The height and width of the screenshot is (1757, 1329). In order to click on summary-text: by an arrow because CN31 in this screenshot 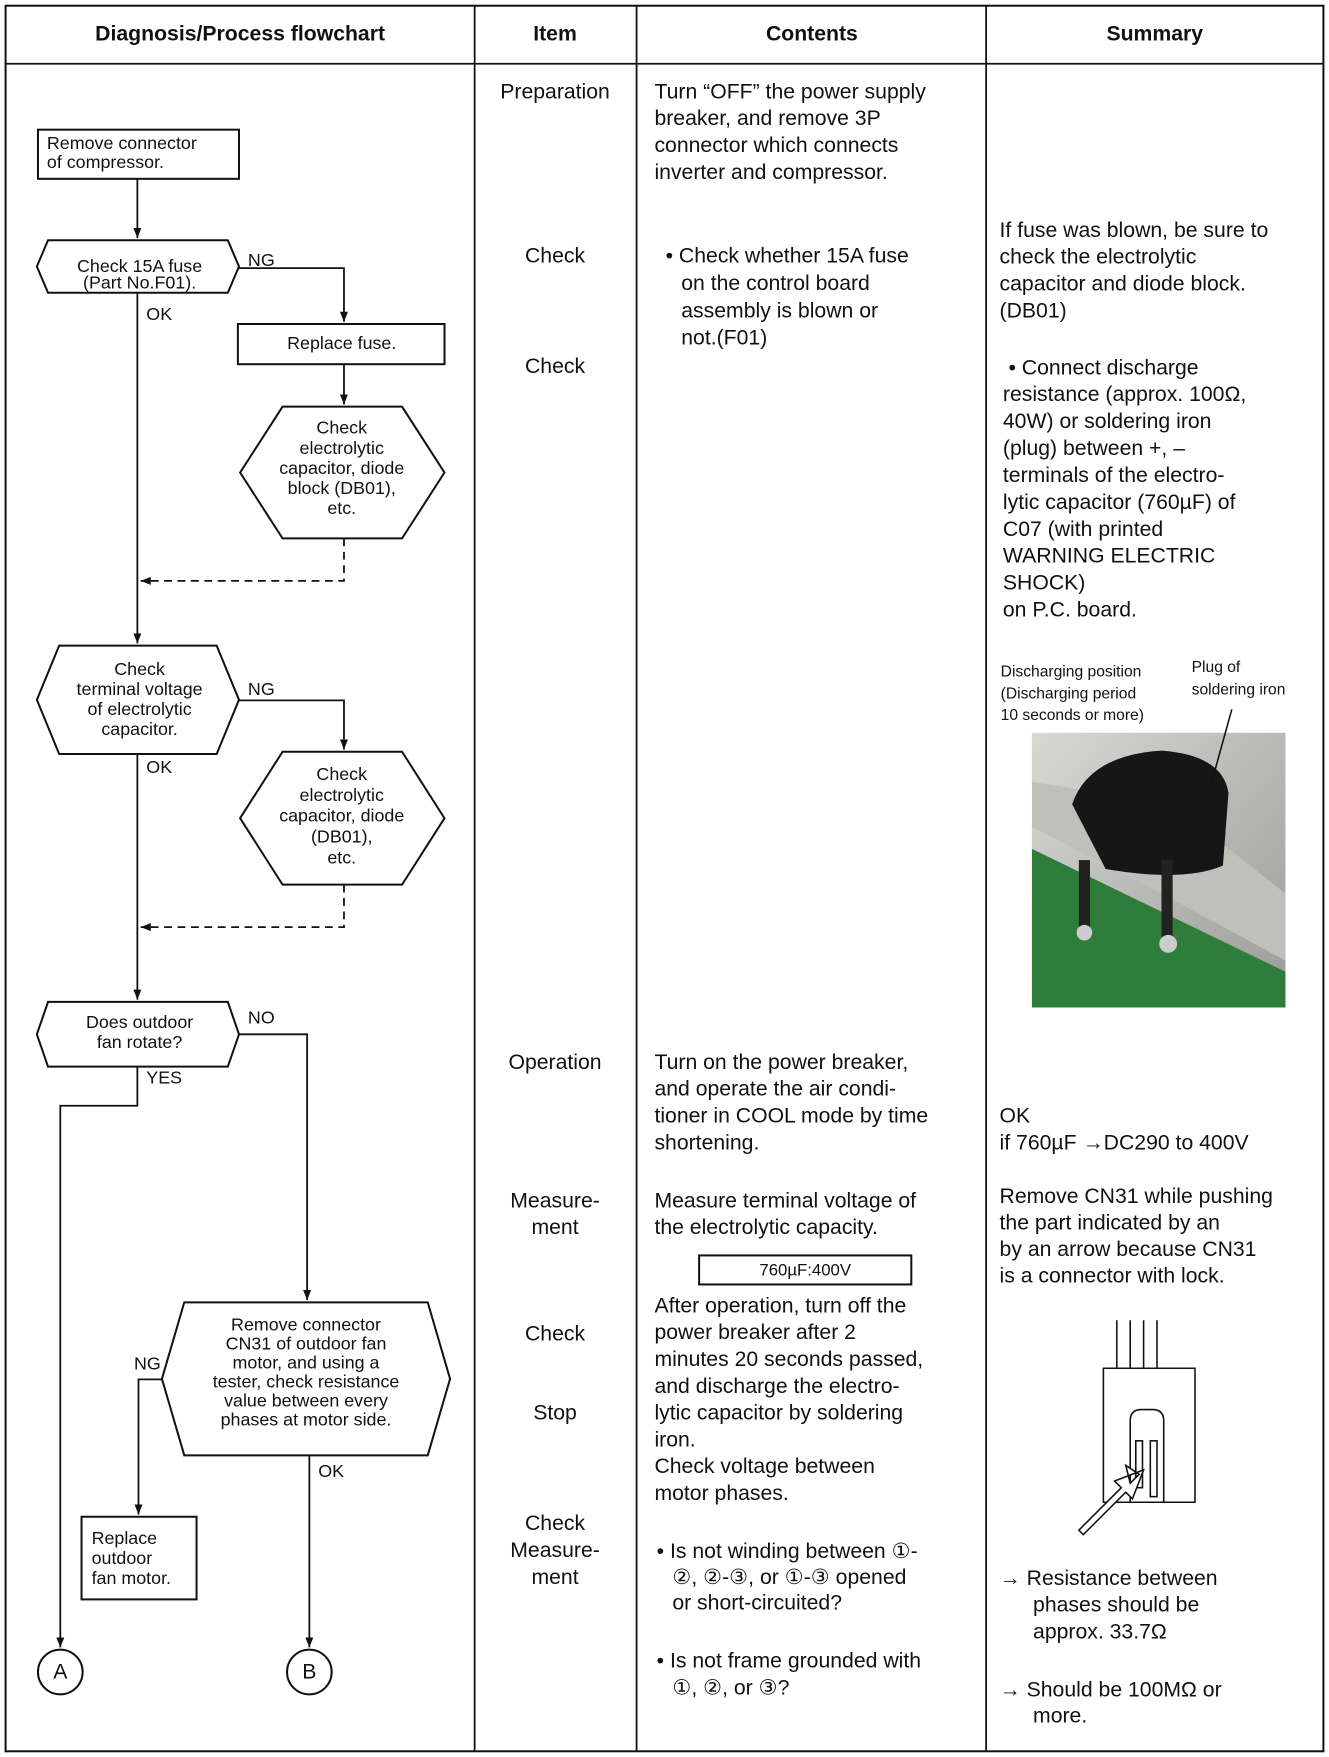, I will do `click(1128, 1249)`.